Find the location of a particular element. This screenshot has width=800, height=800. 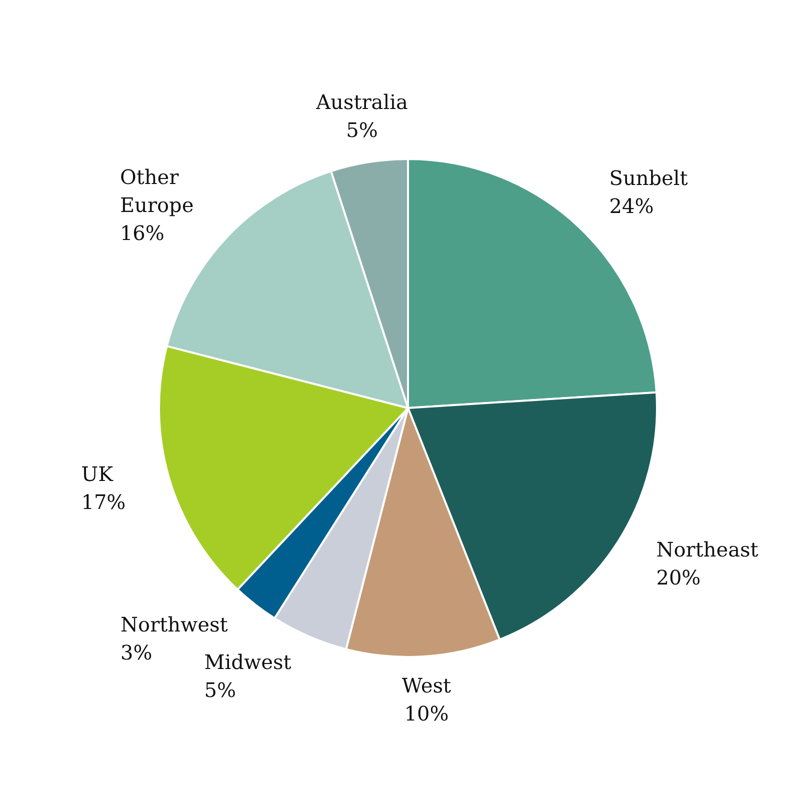

slice-label: West is located at coordinates (426, 686).